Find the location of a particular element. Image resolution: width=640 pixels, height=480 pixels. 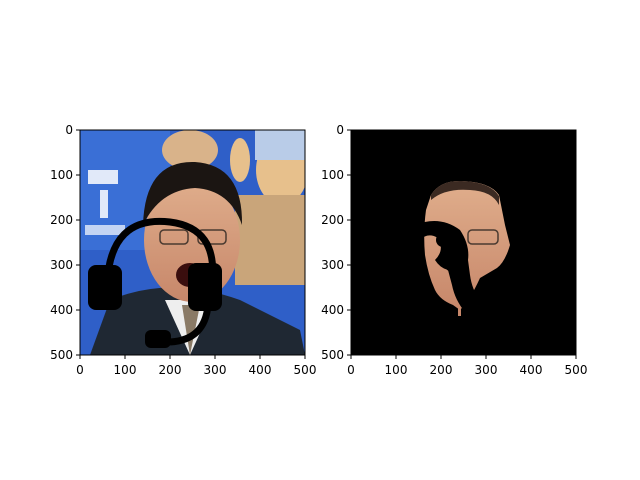

right-x-tick-label: 0 is located at coordinates (351, 370).